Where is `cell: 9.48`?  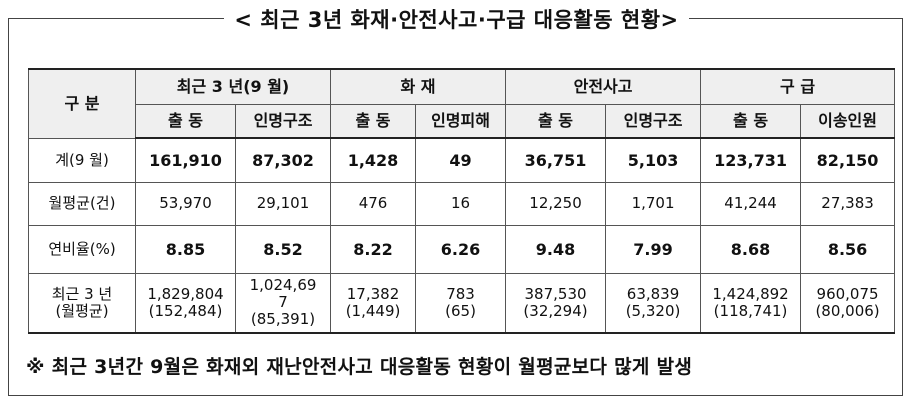
cell: 9.48 is located at coordinates (556, 249).